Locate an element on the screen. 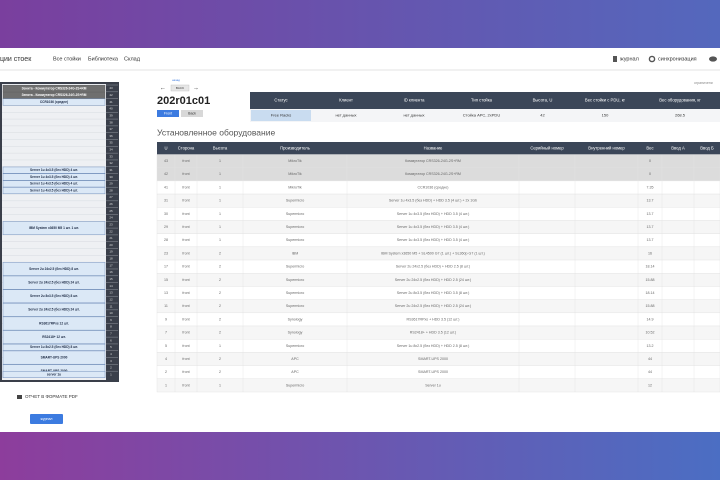 The width and height of the screenshot is (720, 485). rack-unit-number: 11 is located at coordinates (110, 306).